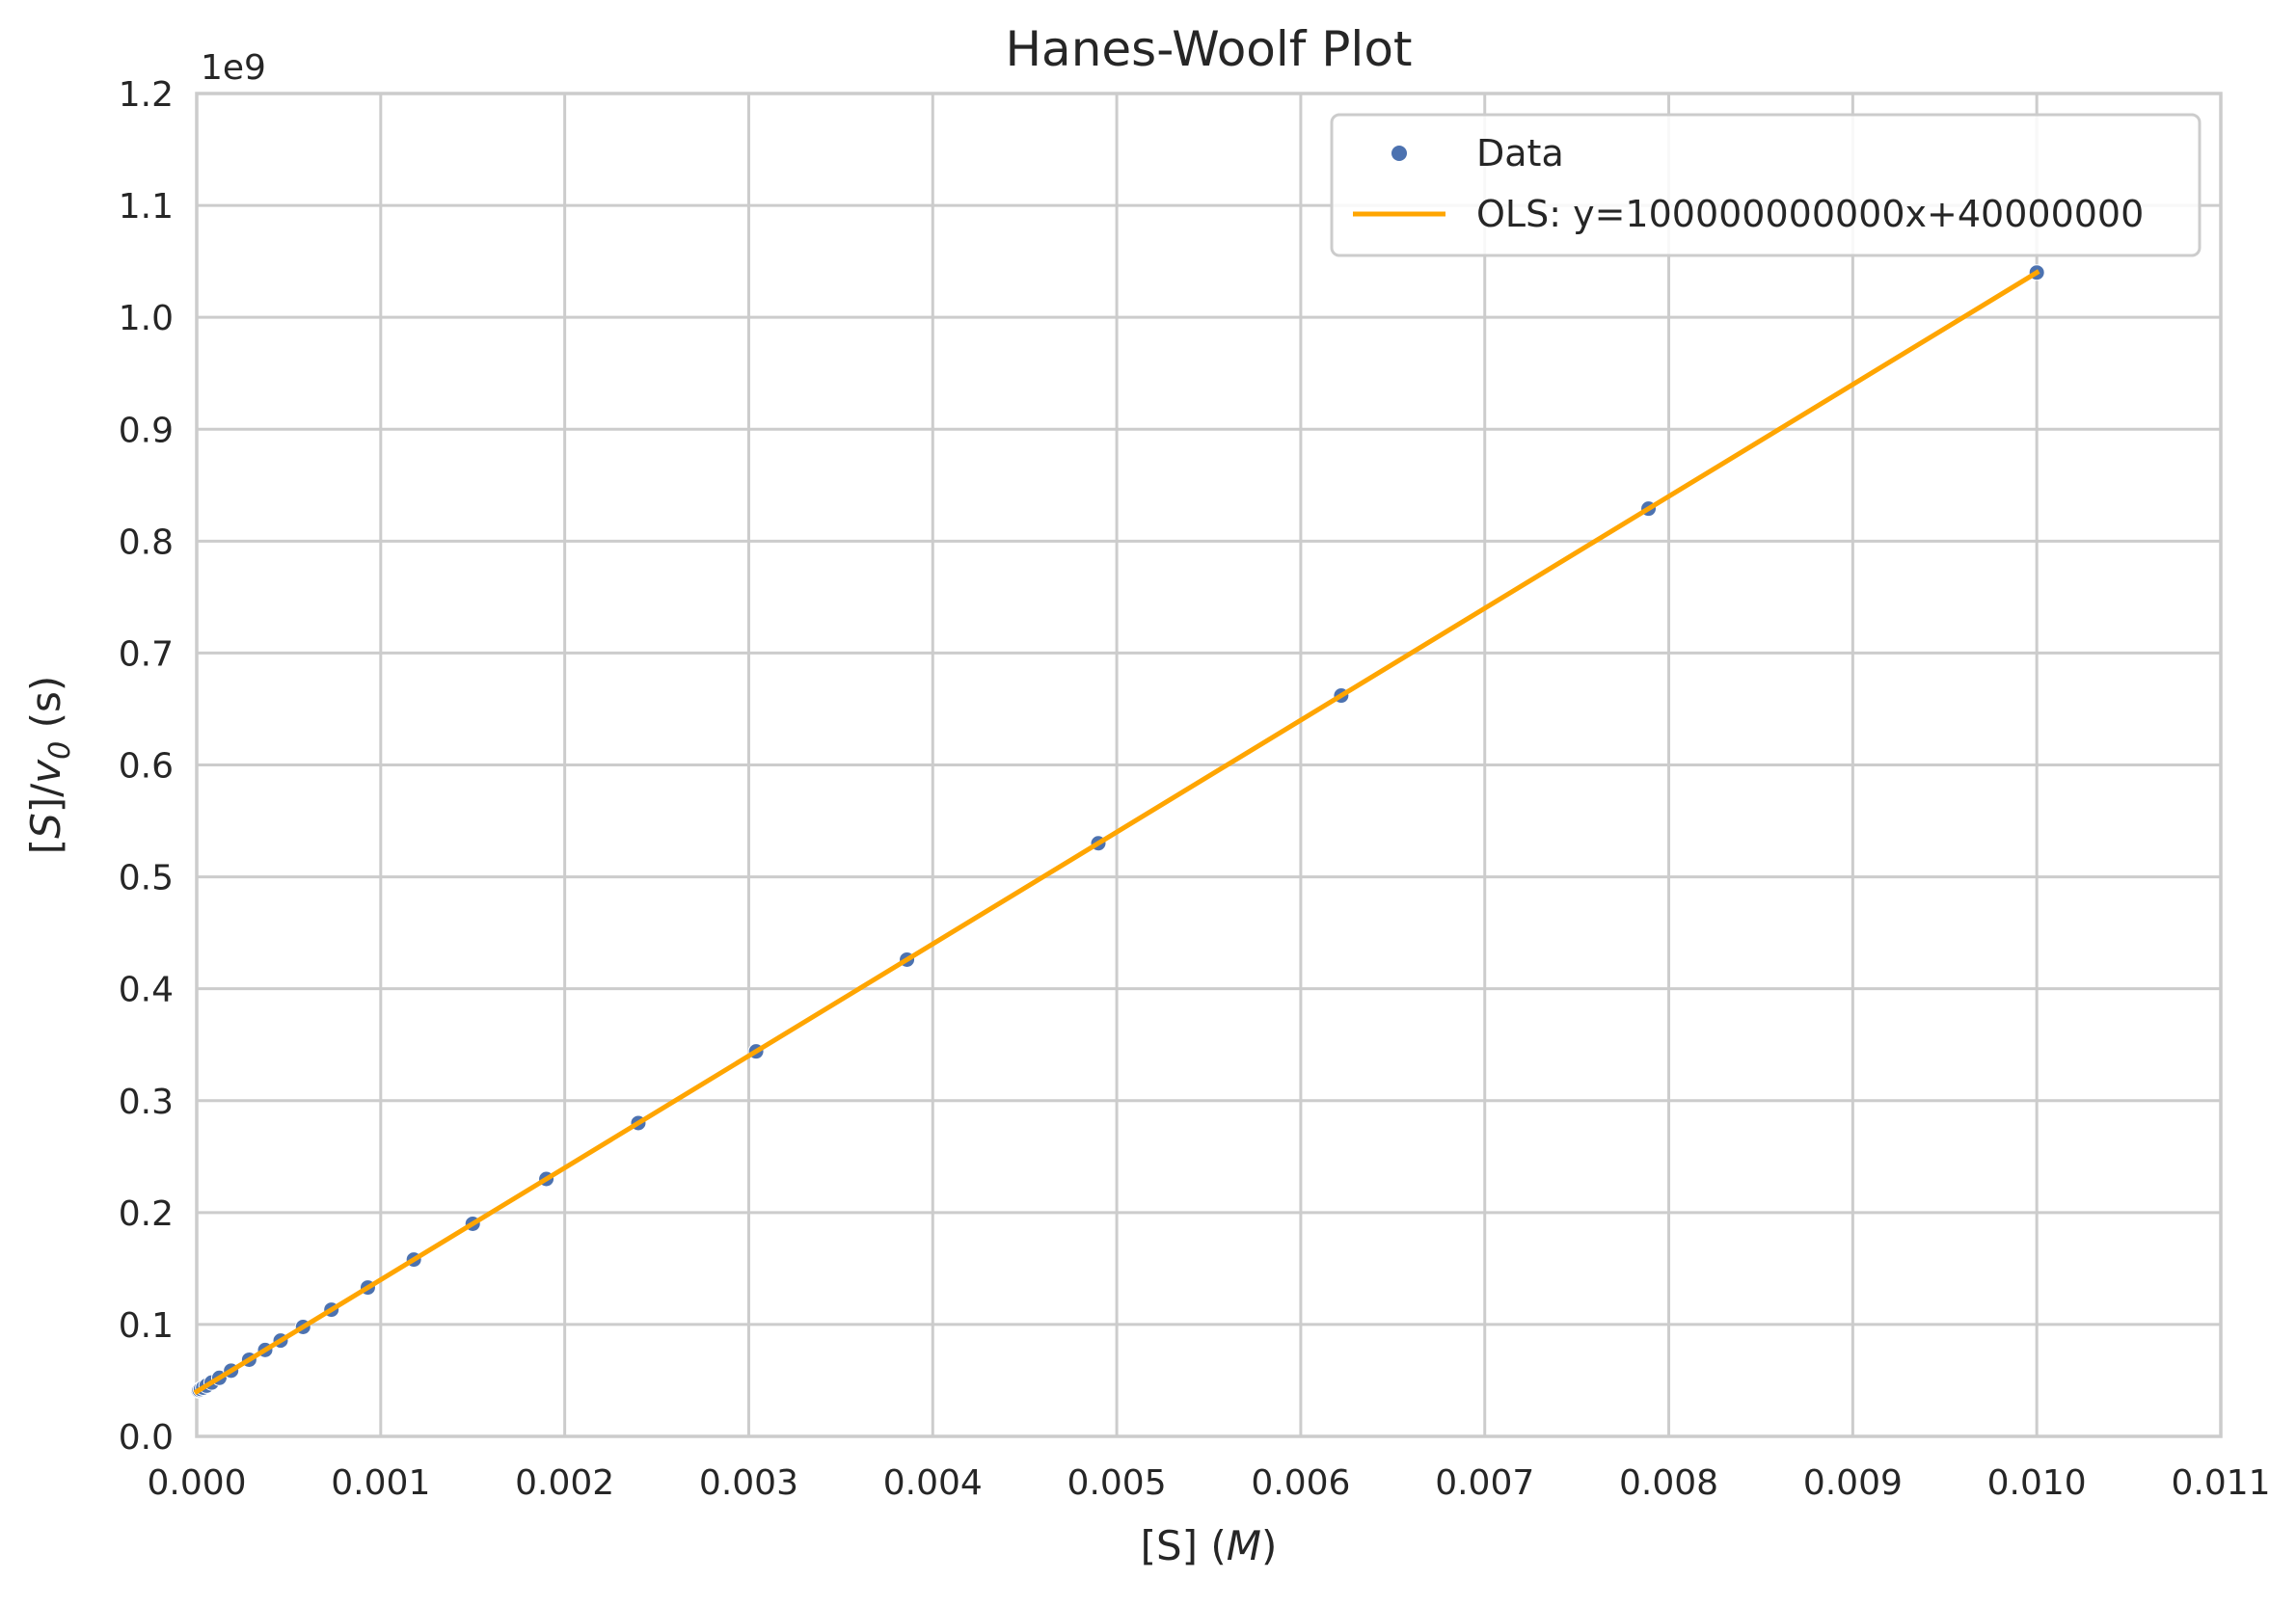 This screenshot has height=1607, width=2296. Describe the element at coordinates (1853, 1483) in the screenshot. I see `x-tick-label: 0.009` at that location.